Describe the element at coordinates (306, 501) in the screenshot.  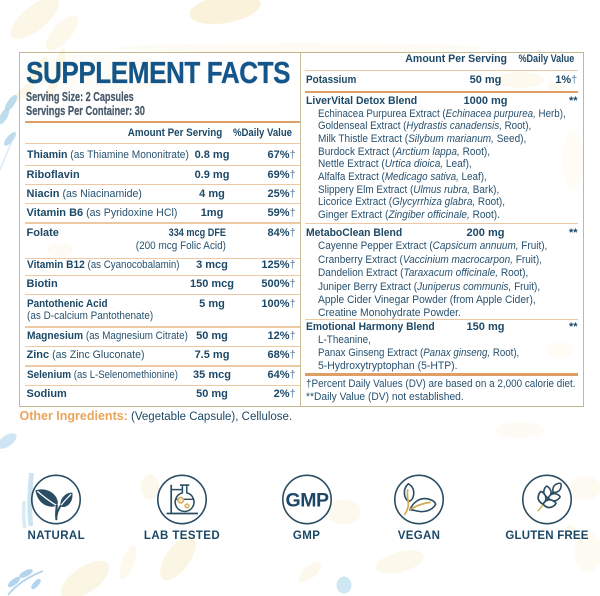
I see `svg-text: GMP` at that location.